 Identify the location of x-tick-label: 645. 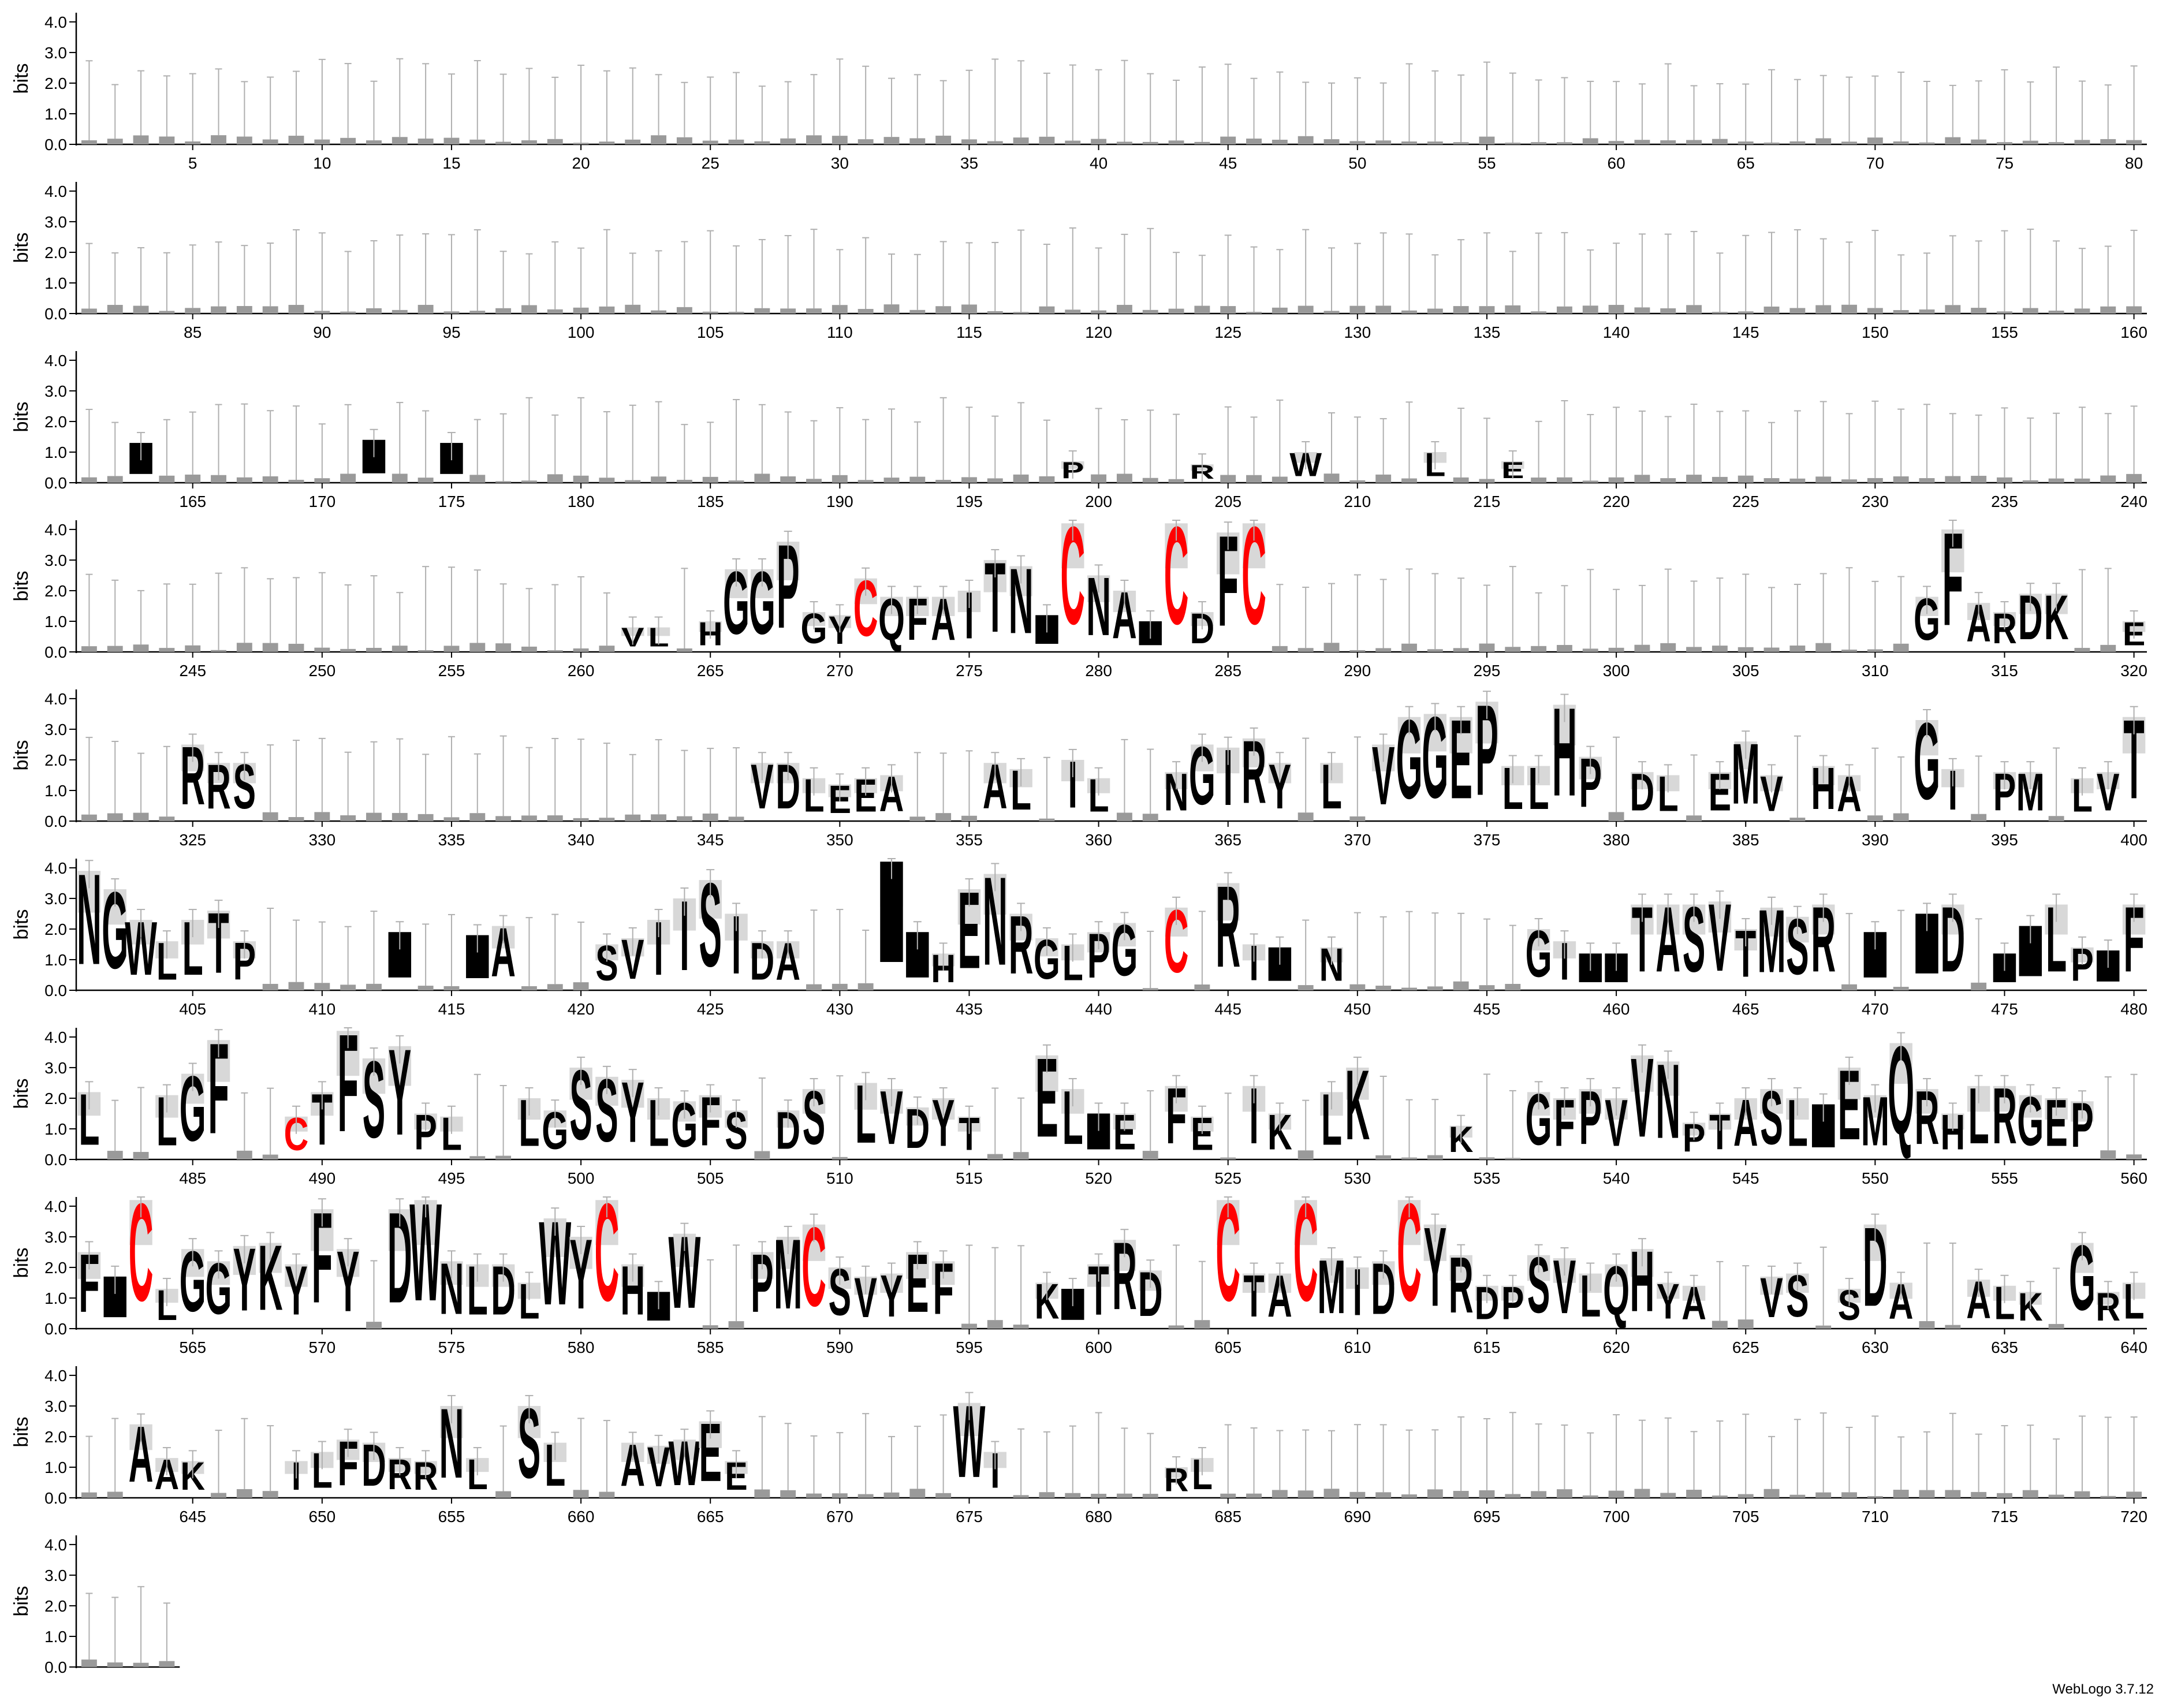
(193, 1517).